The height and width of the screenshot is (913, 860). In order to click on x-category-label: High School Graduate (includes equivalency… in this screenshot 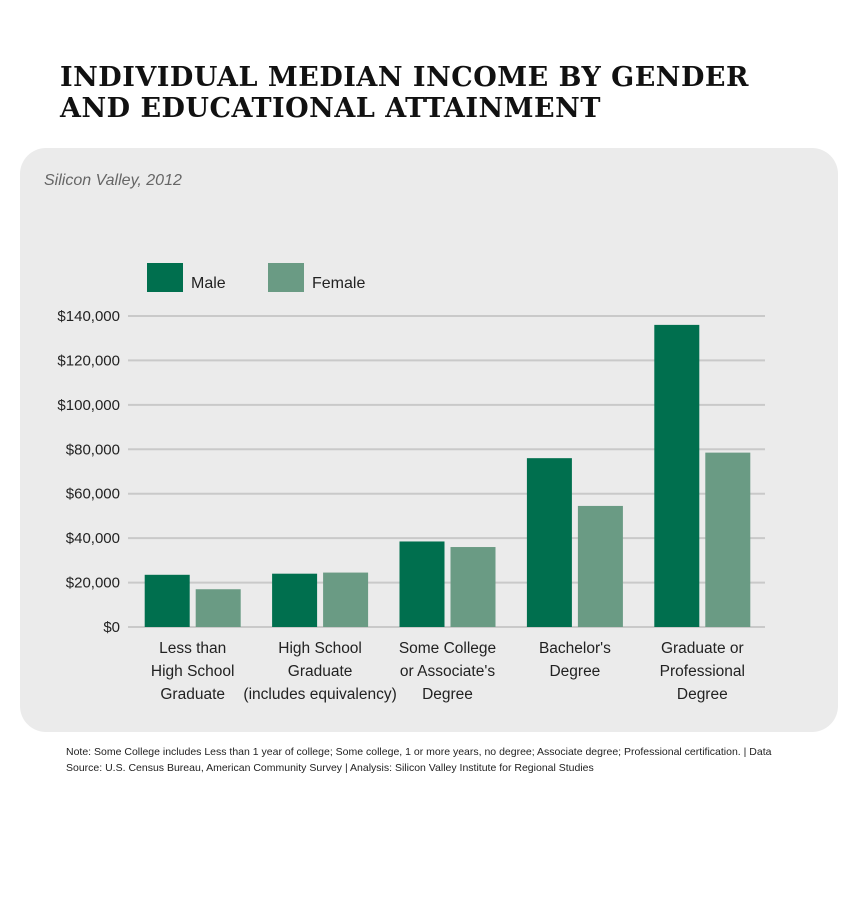, I will do `click(319, 671)`.